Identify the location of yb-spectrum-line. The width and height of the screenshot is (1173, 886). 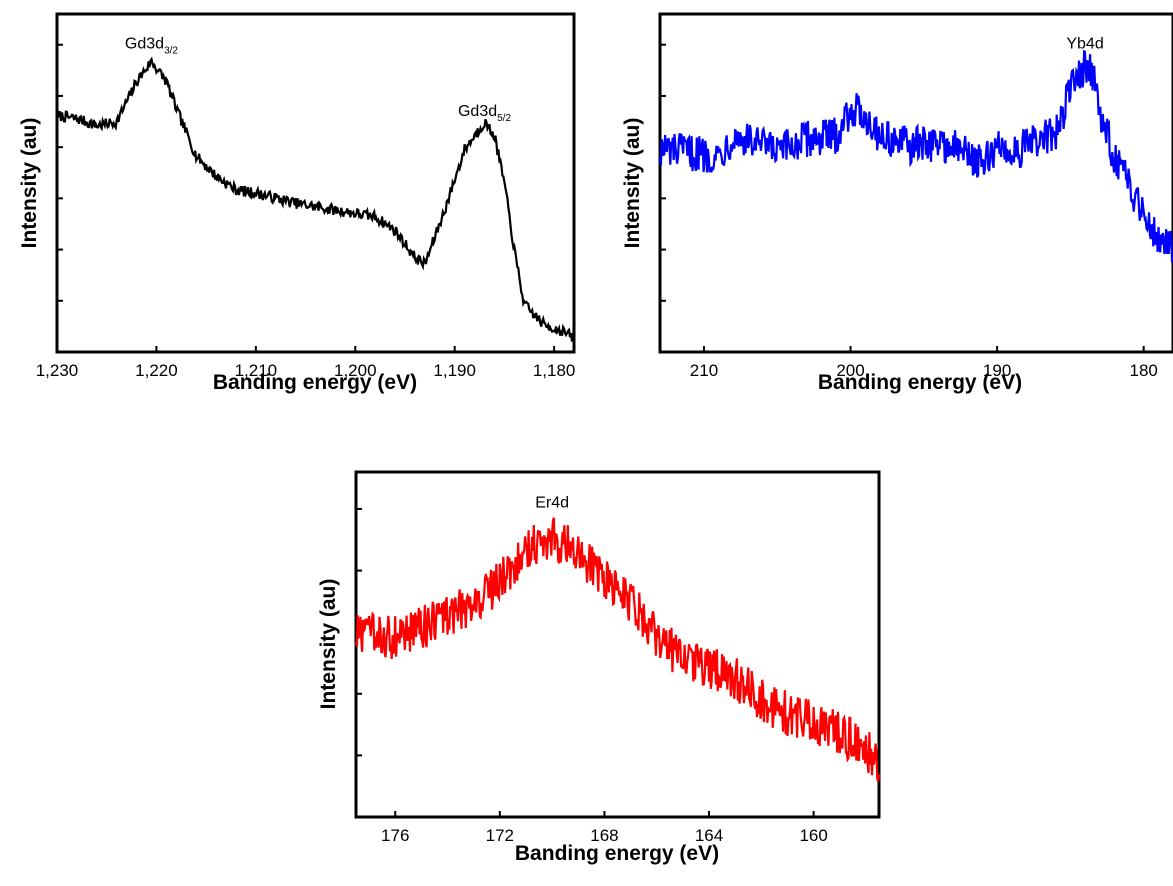
(915, 156).